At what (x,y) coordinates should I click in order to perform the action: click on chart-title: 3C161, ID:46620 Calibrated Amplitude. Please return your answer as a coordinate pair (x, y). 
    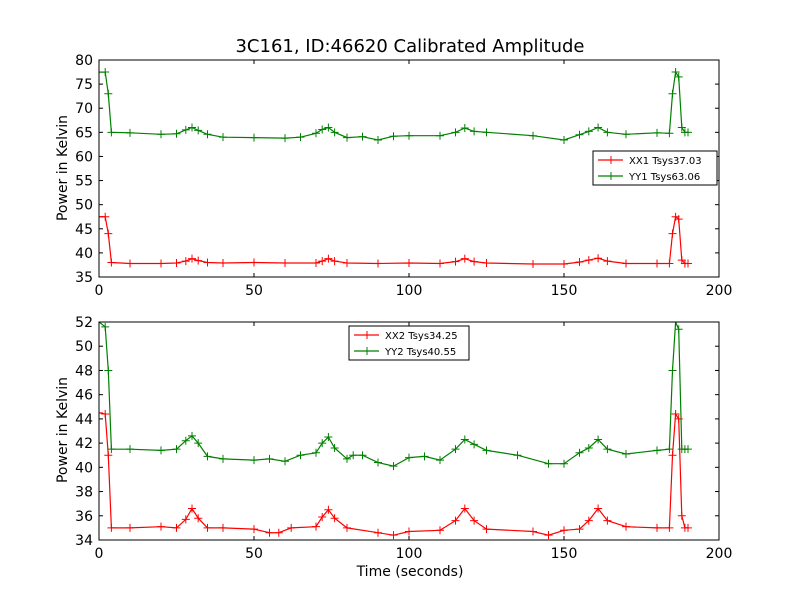
    Looking at the image, I should click on (409, 46).